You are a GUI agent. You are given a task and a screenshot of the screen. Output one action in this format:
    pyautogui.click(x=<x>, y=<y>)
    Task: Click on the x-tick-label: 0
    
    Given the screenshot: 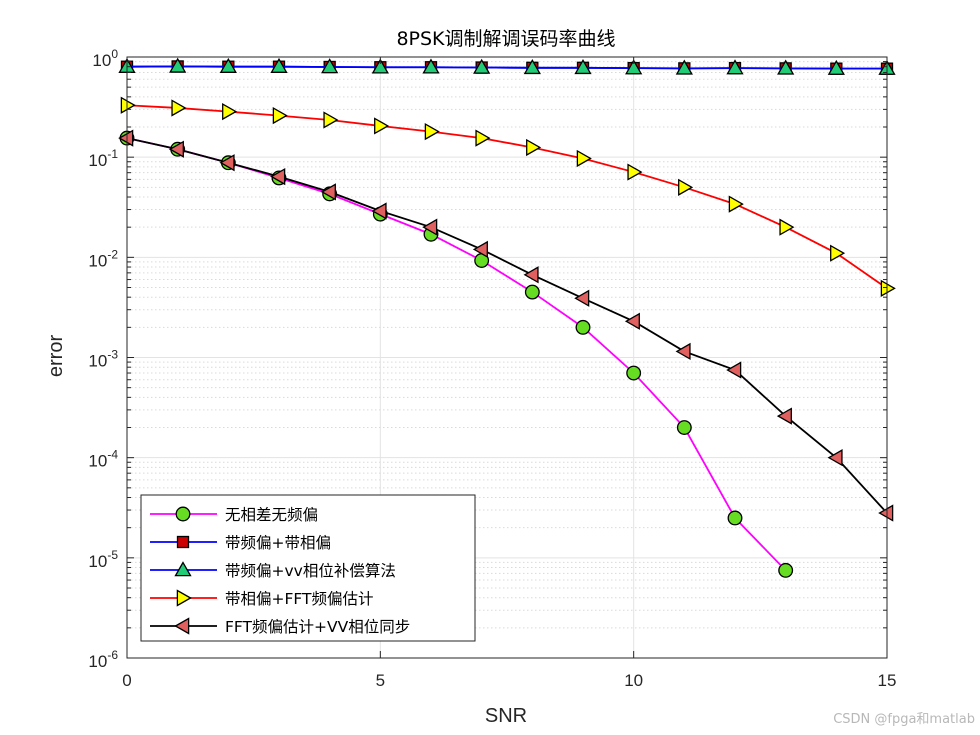 What is the action you would take?
    pyautogui.click(x=126, y=680)
    